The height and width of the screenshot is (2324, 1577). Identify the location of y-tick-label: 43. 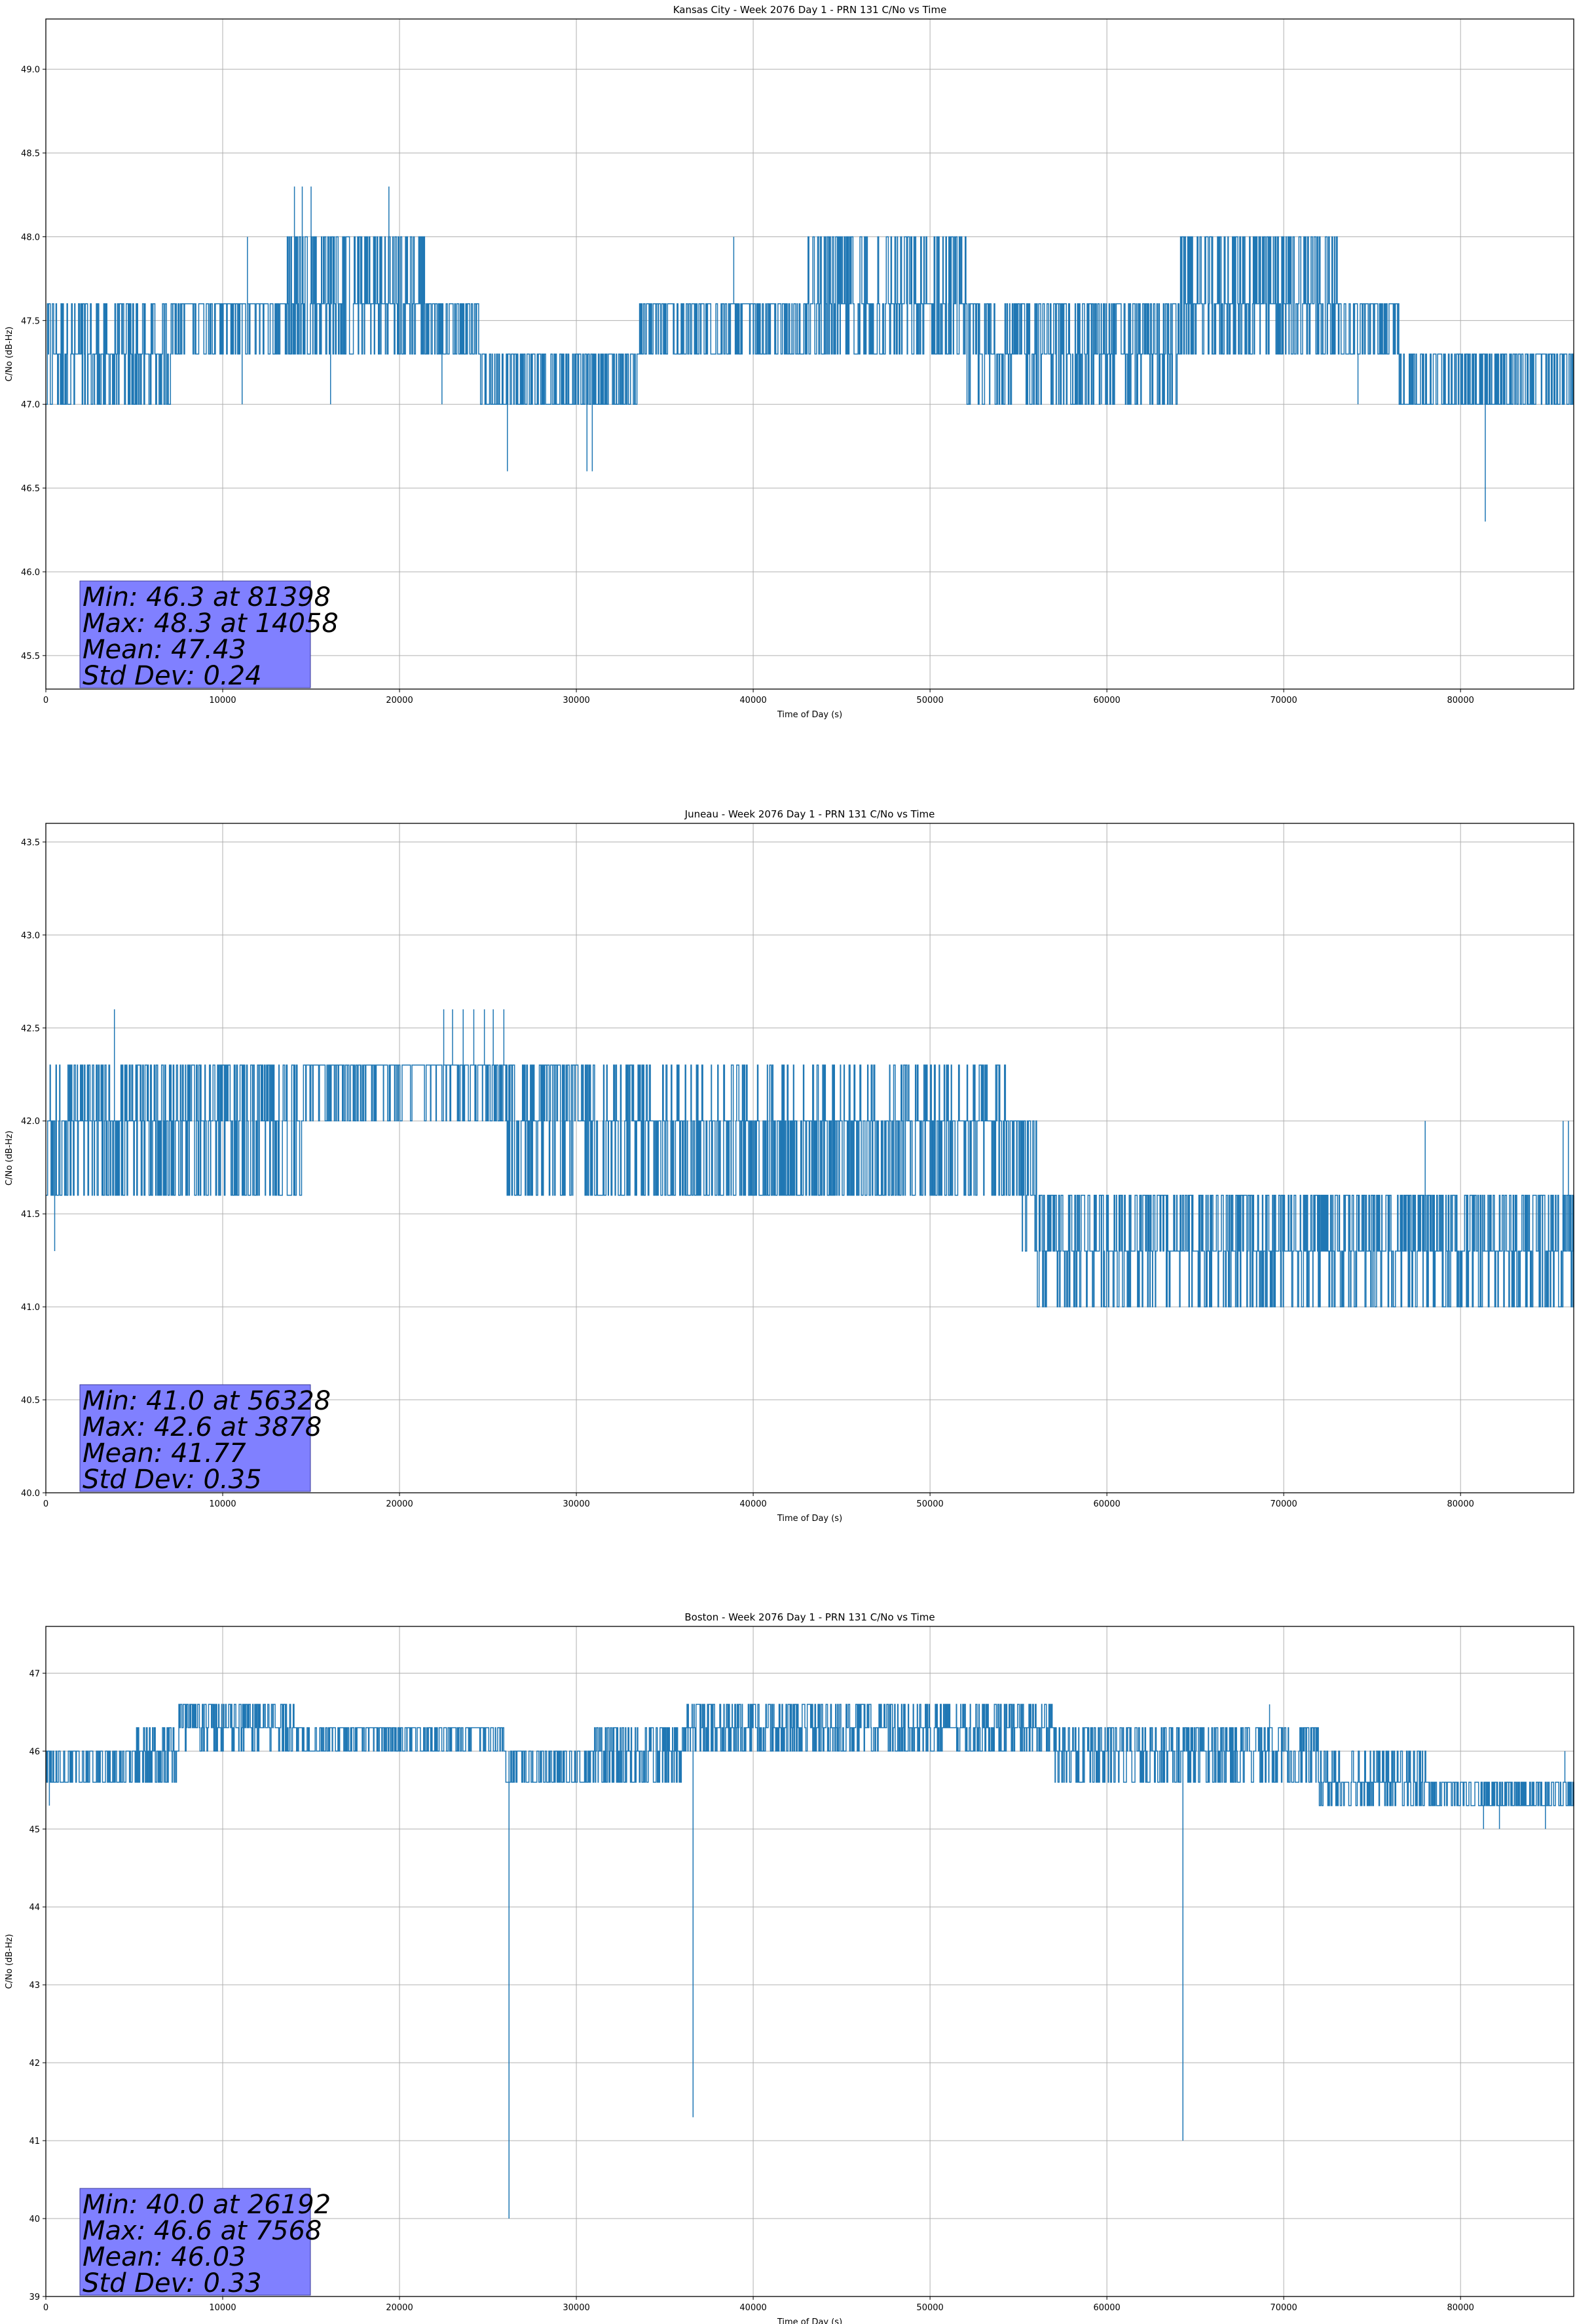
(34, 1986).